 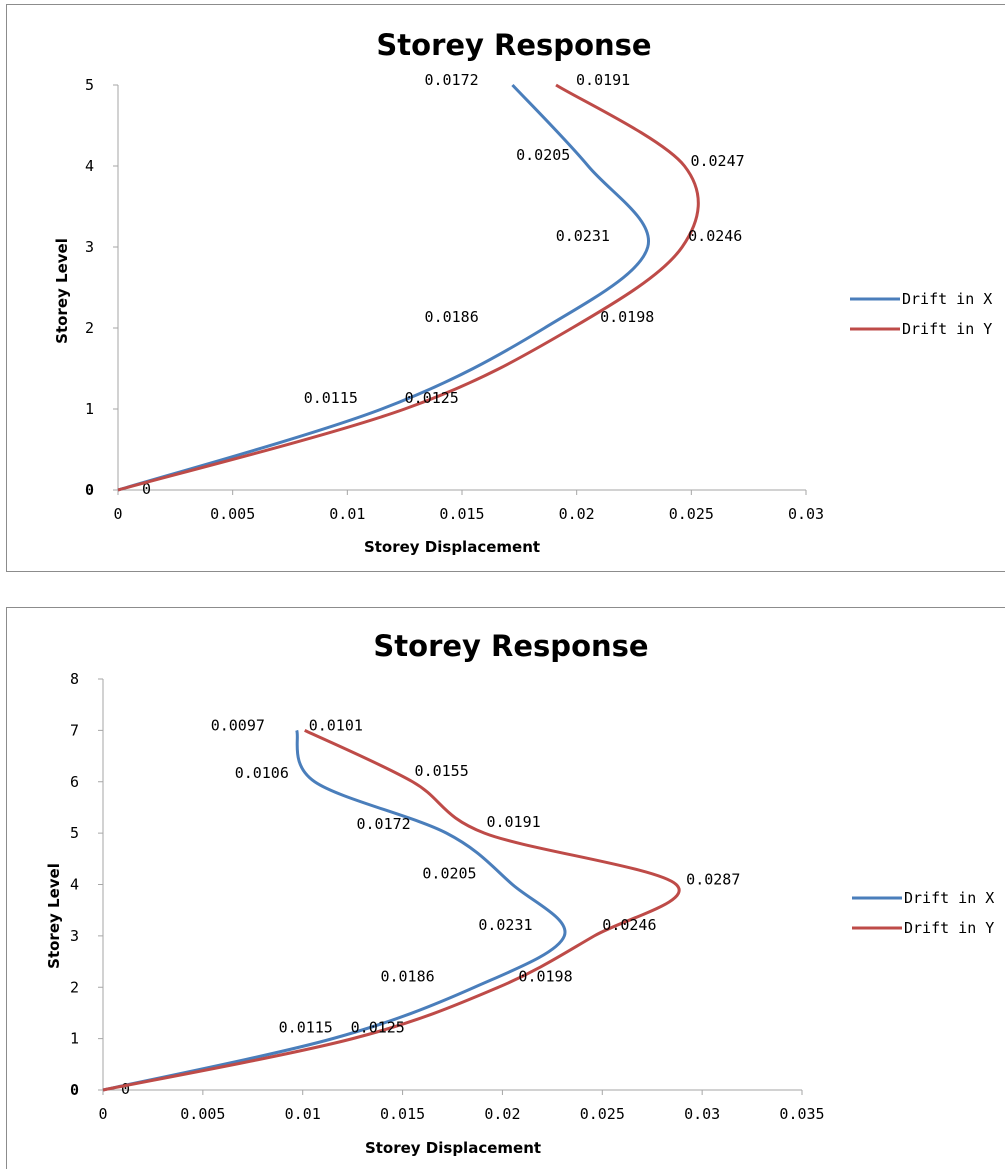 I want to click on data-label: 0.0106, so click(x=262, y=773).